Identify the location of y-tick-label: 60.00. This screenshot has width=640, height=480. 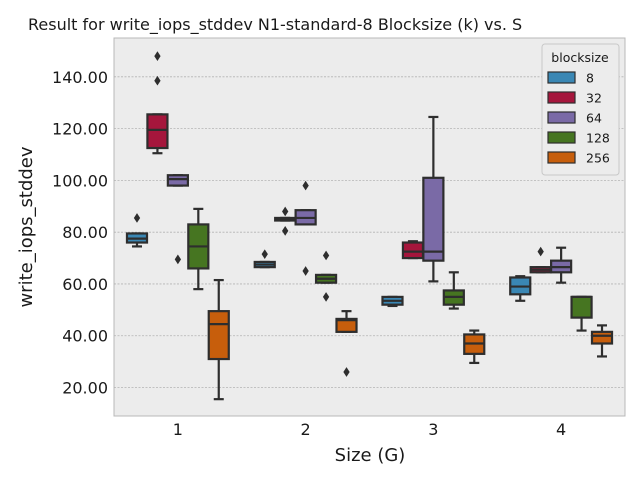
(85, 284).